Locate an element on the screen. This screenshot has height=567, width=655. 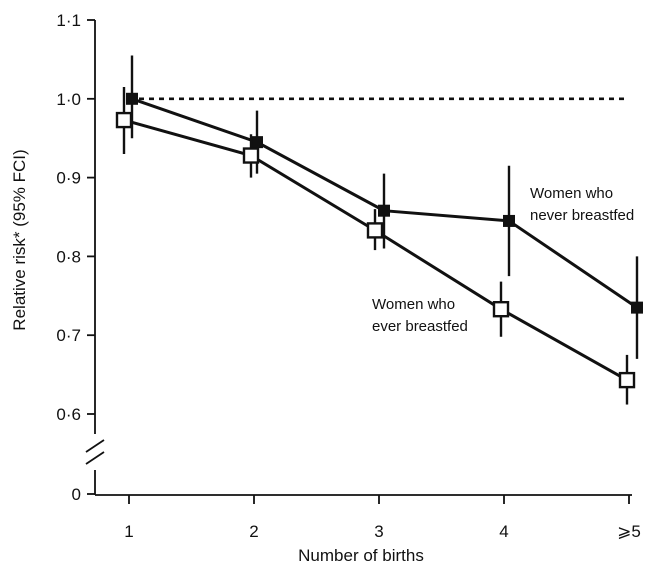
x-tick-label: 1 is located at coordinates (128, 531).